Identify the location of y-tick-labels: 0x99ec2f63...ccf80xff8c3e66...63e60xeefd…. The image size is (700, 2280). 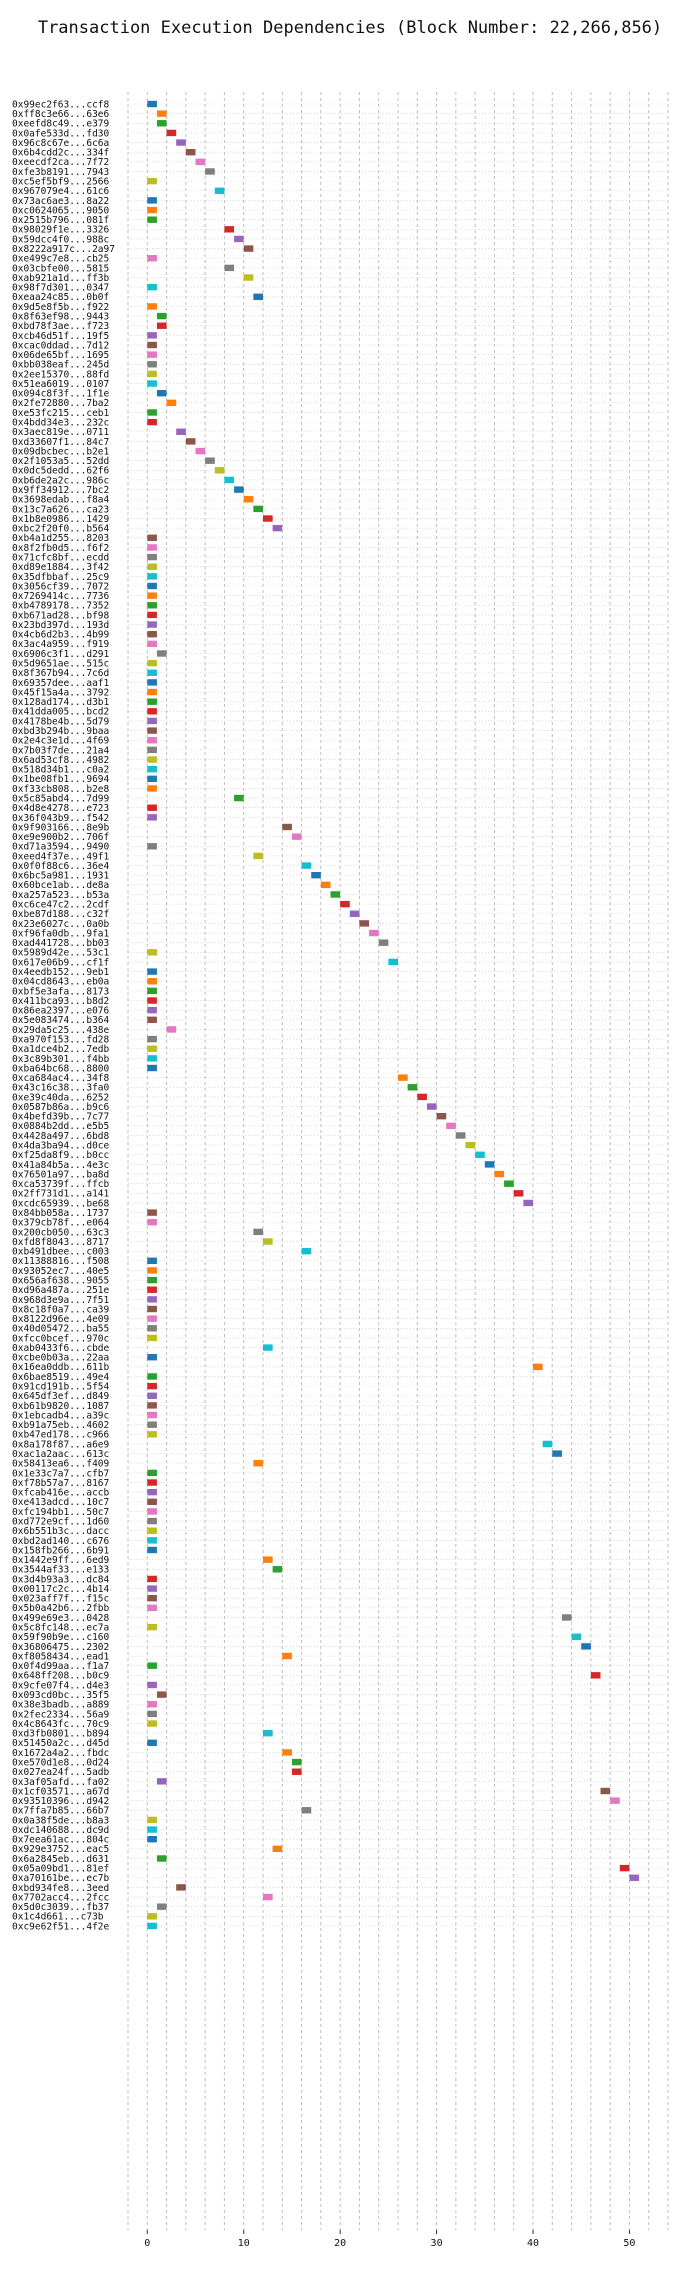
(63, 1015).